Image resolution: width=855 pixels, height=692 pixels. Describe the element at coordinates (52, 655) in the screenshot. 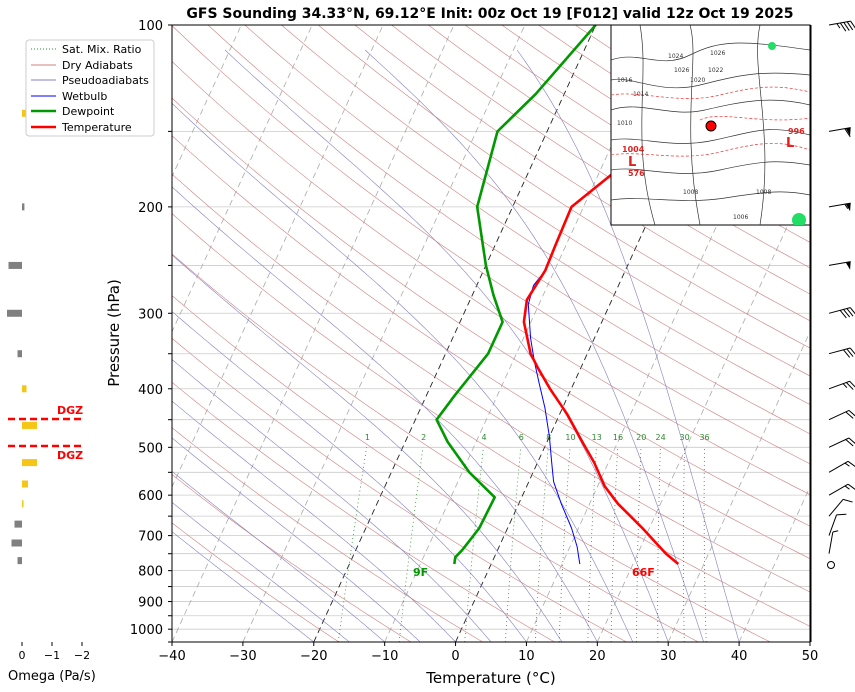

I see `omega-tick-label: −1` at that location.